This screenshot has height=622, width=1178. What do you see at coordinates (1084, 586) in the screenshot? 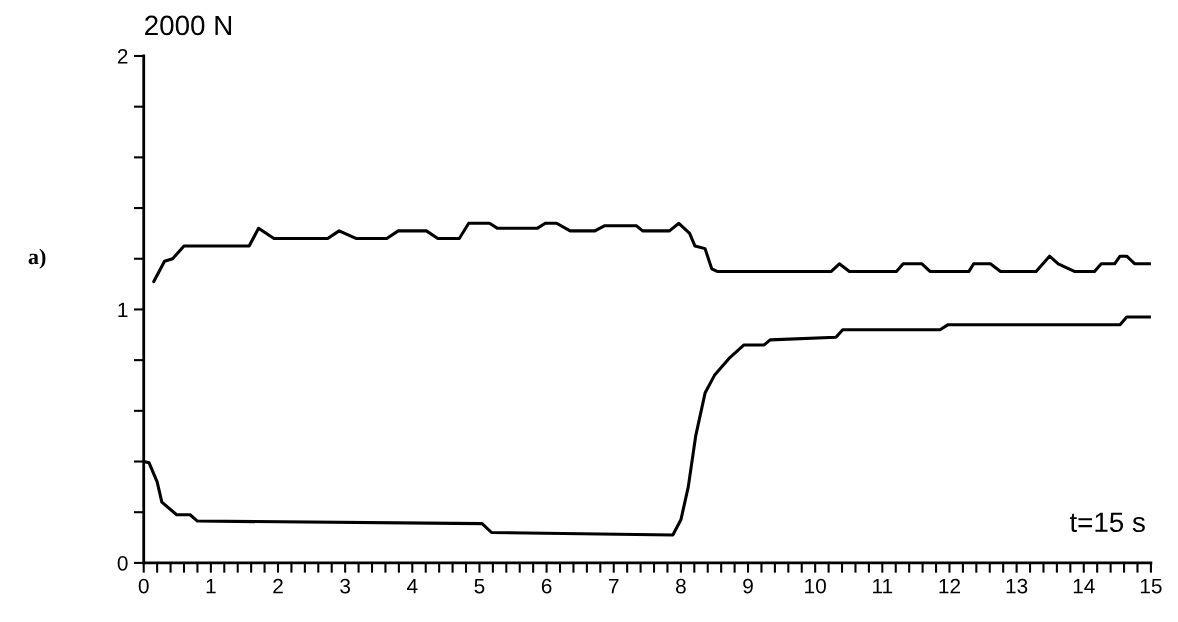
I see `x-tick-label: 14` at bounding box center [1084, 586].